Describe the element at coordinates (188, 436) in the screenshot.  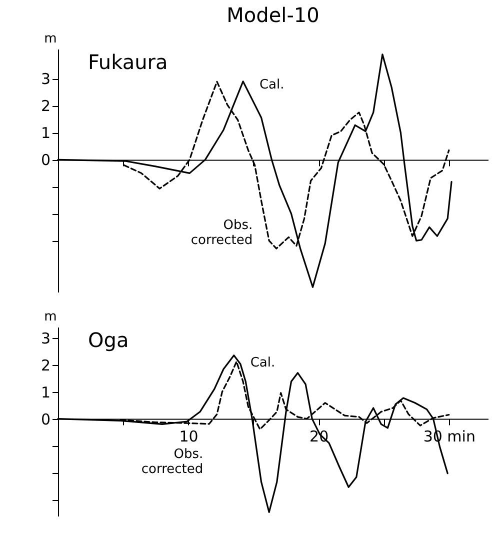
I see `x-tick-label: 10` at that location.